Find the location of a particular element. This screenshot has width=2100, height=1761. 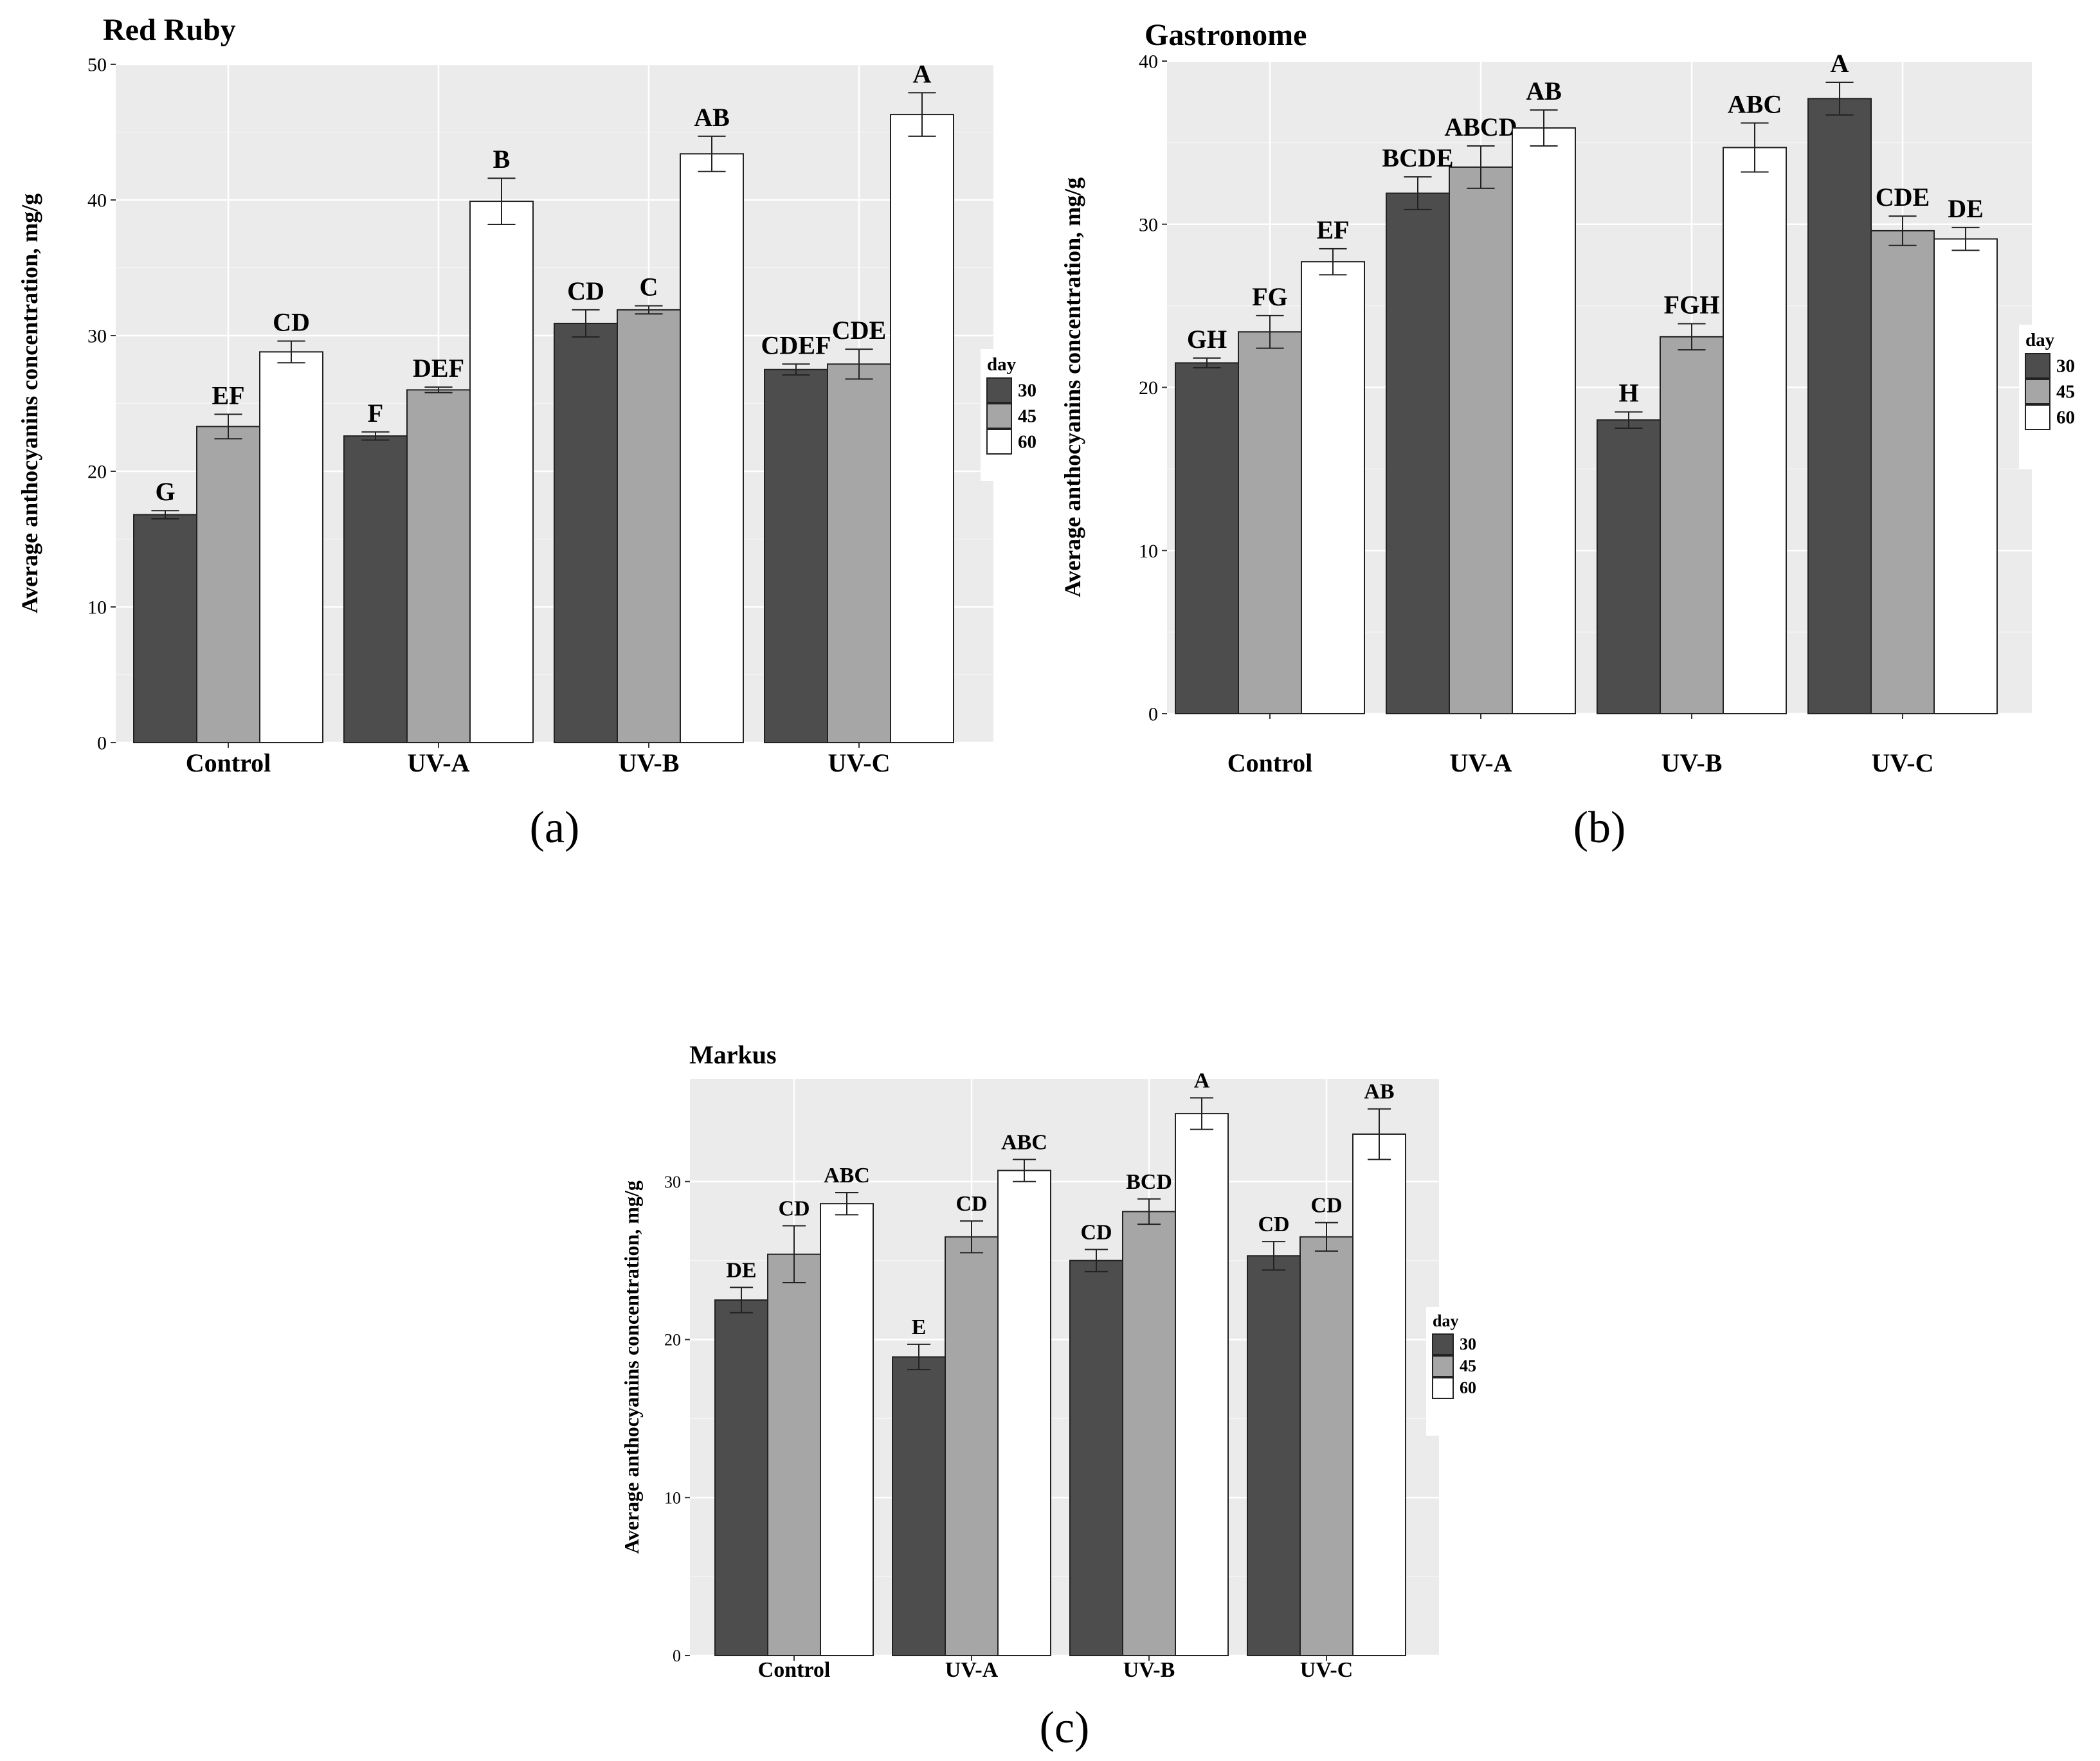

y-axis-label: Average anthocyanins concentration, mg/g is located at coordinates (1072, 387).